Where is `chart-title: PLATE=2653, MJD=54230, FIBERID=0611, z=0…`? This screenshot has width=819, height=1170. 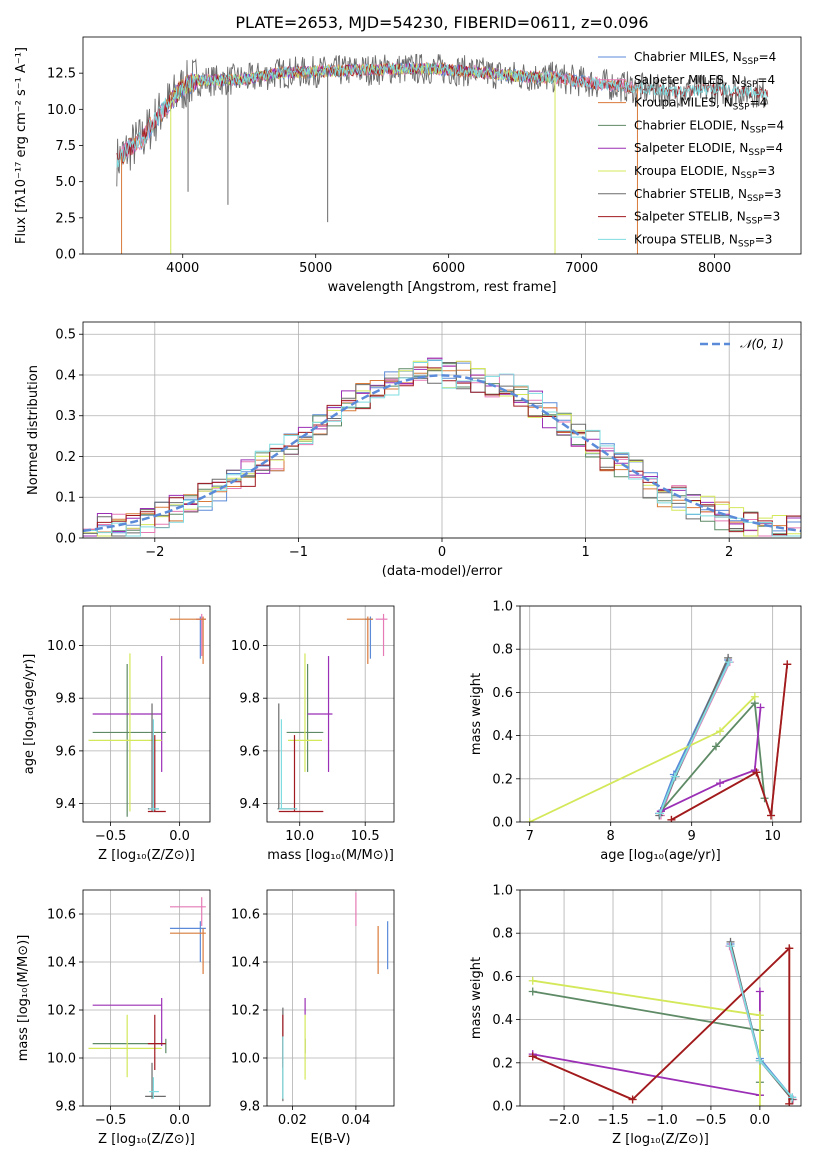
chart-title: PLATE=2653, MJD=54230, FIBERID=0611, z=0… is located at coordinates (441, 22).